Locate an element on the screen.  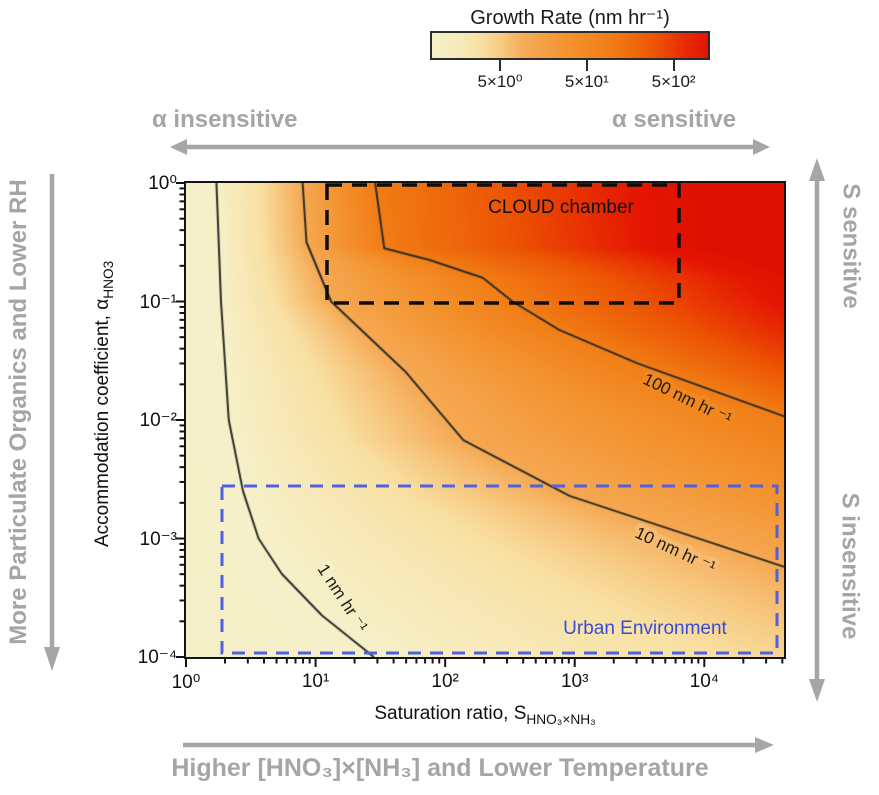
x-tick-label: 10³ is located at coordinates (574, 681).